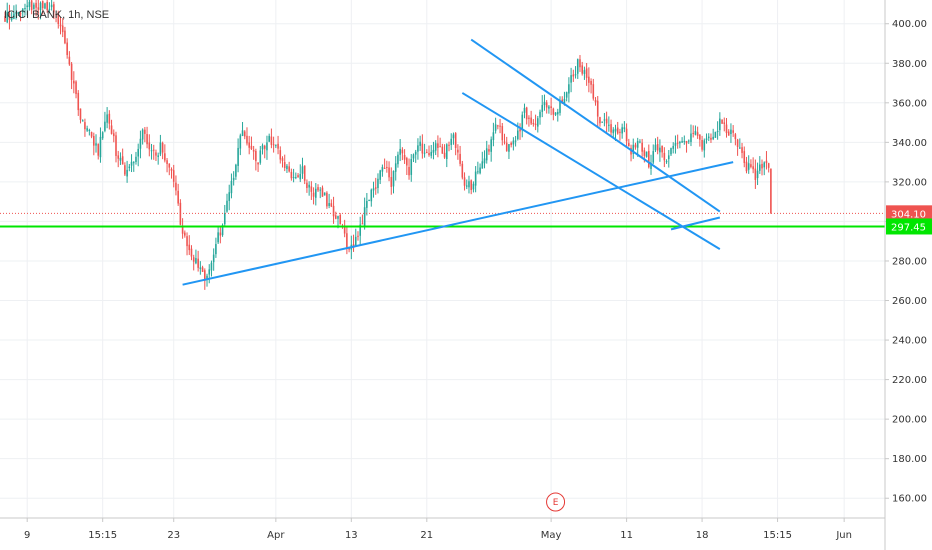 The width and height of the screenshot is (932, 550). I want to click on trendline, so click(458, 223).